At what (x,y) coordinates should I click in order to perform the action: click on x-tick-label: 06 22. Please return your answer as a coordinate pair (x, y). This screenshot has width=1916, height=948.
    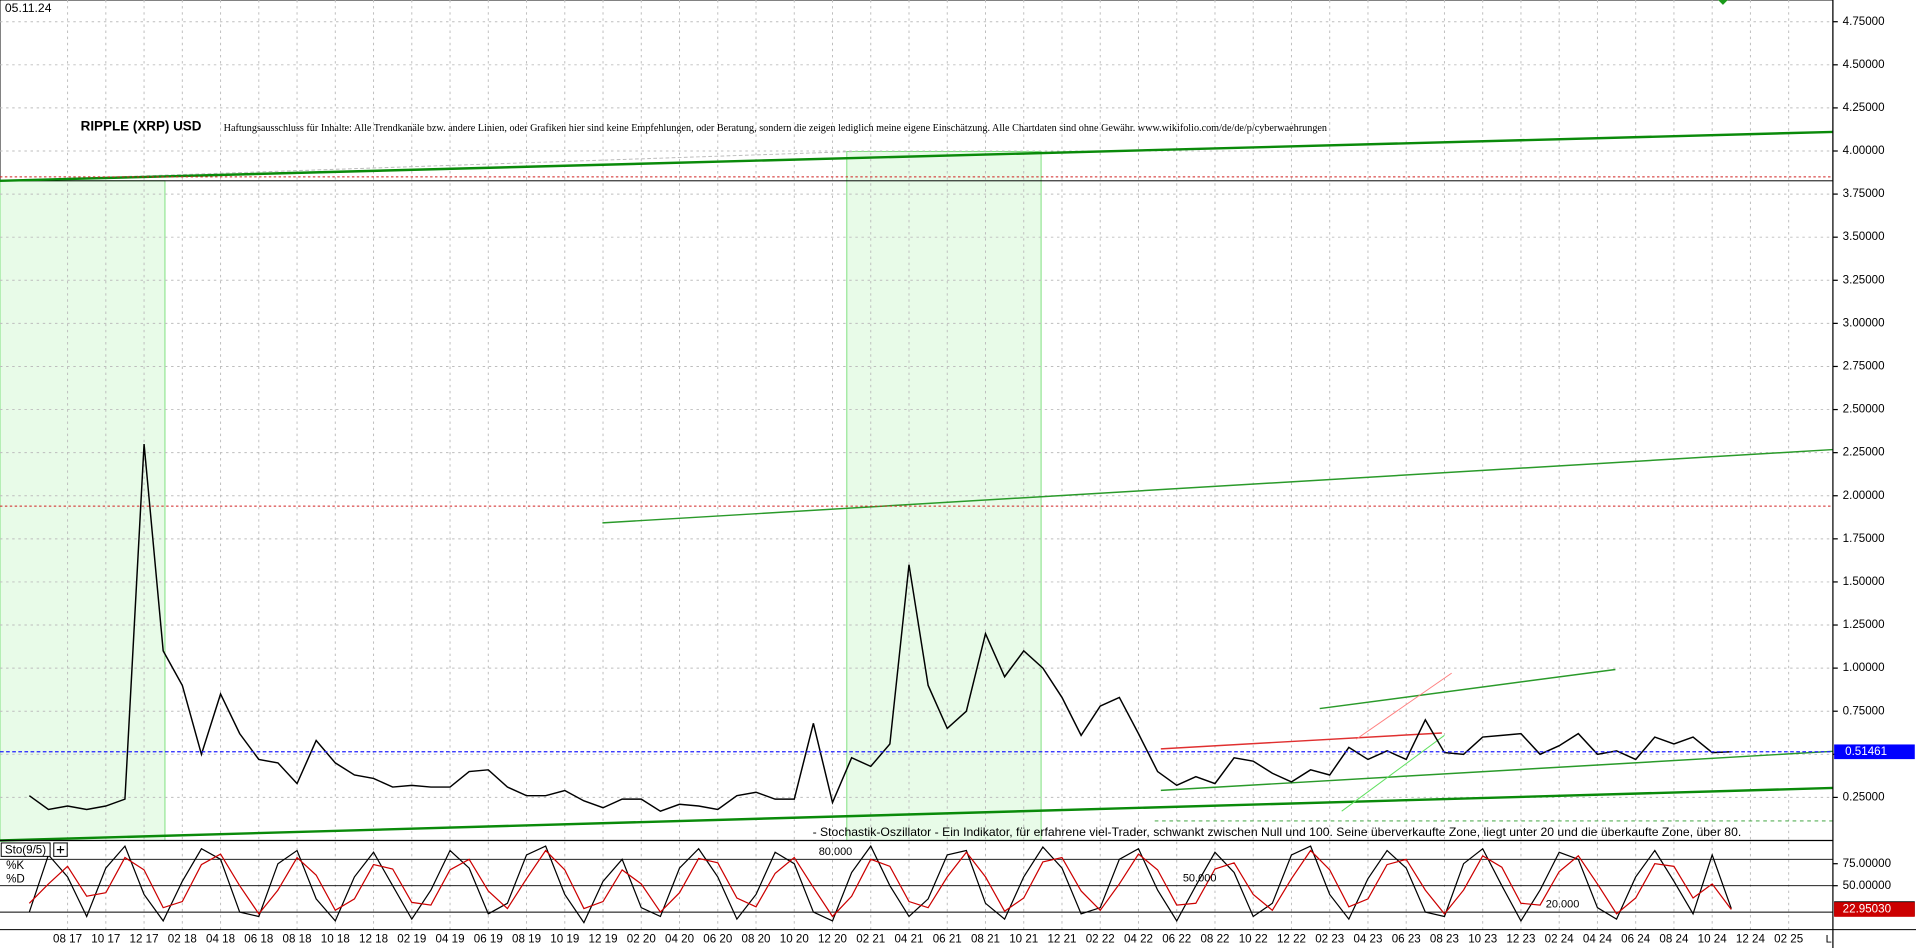
    Looking at the image, I should click on (1176, 939).